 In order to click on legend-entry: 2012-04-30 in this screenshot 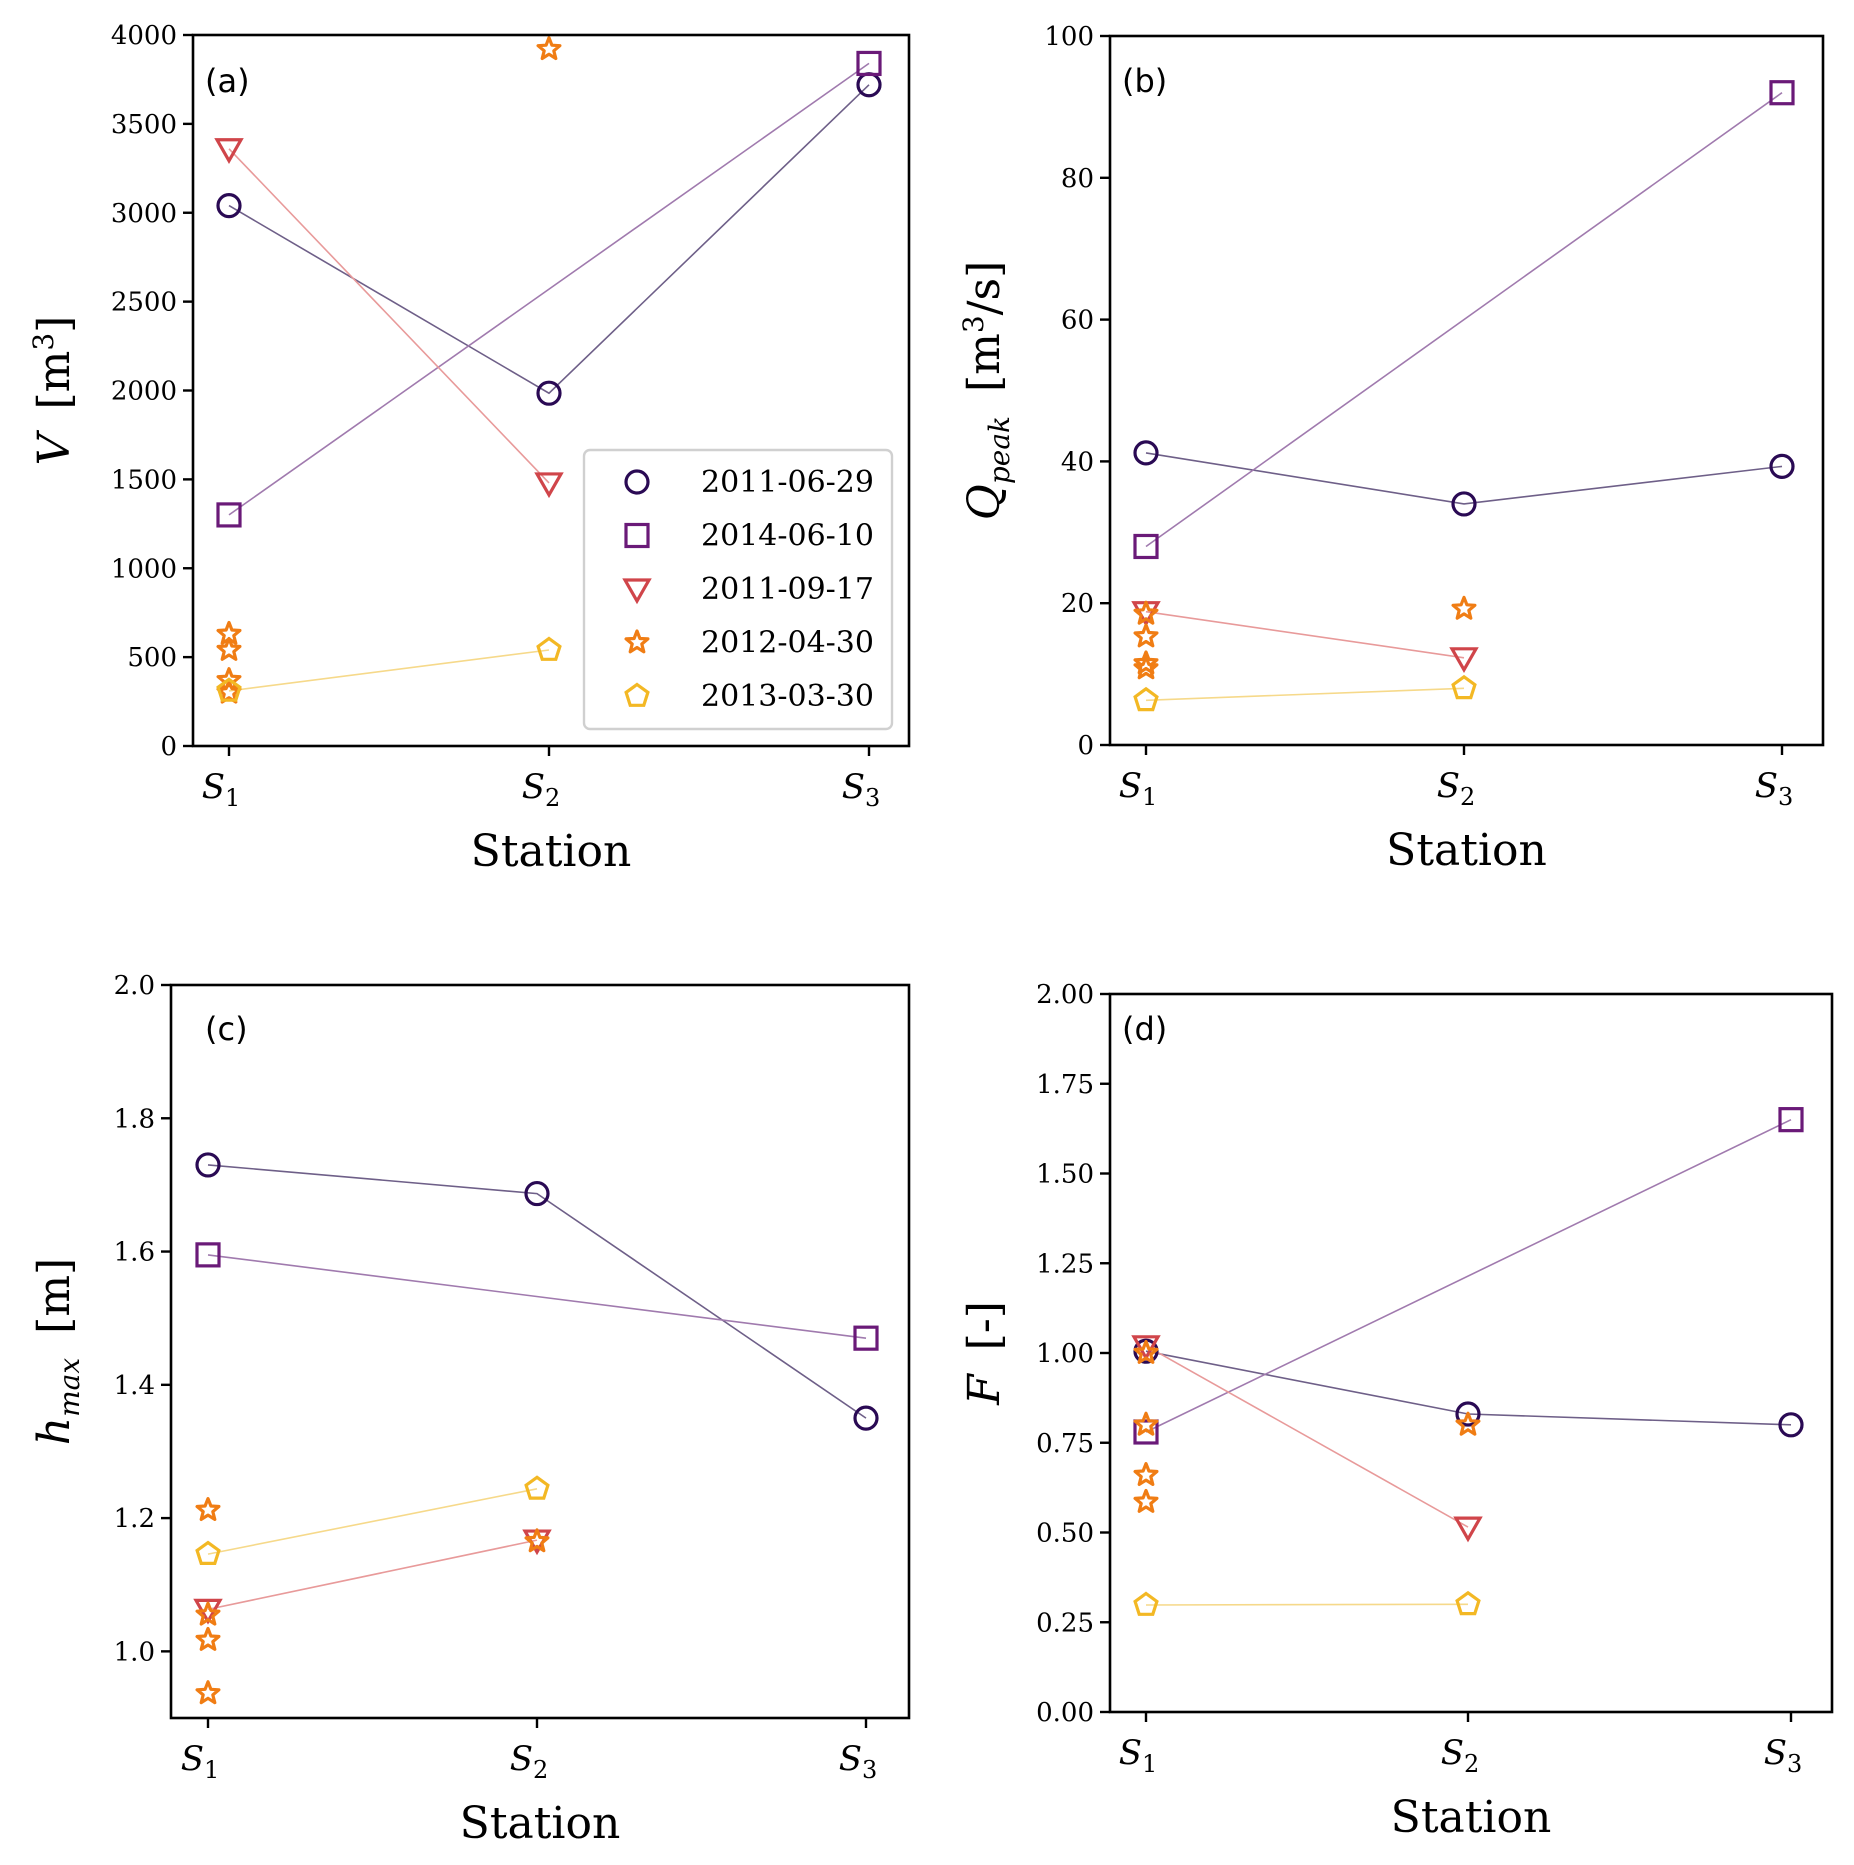, I will do `click(749, 643)`.